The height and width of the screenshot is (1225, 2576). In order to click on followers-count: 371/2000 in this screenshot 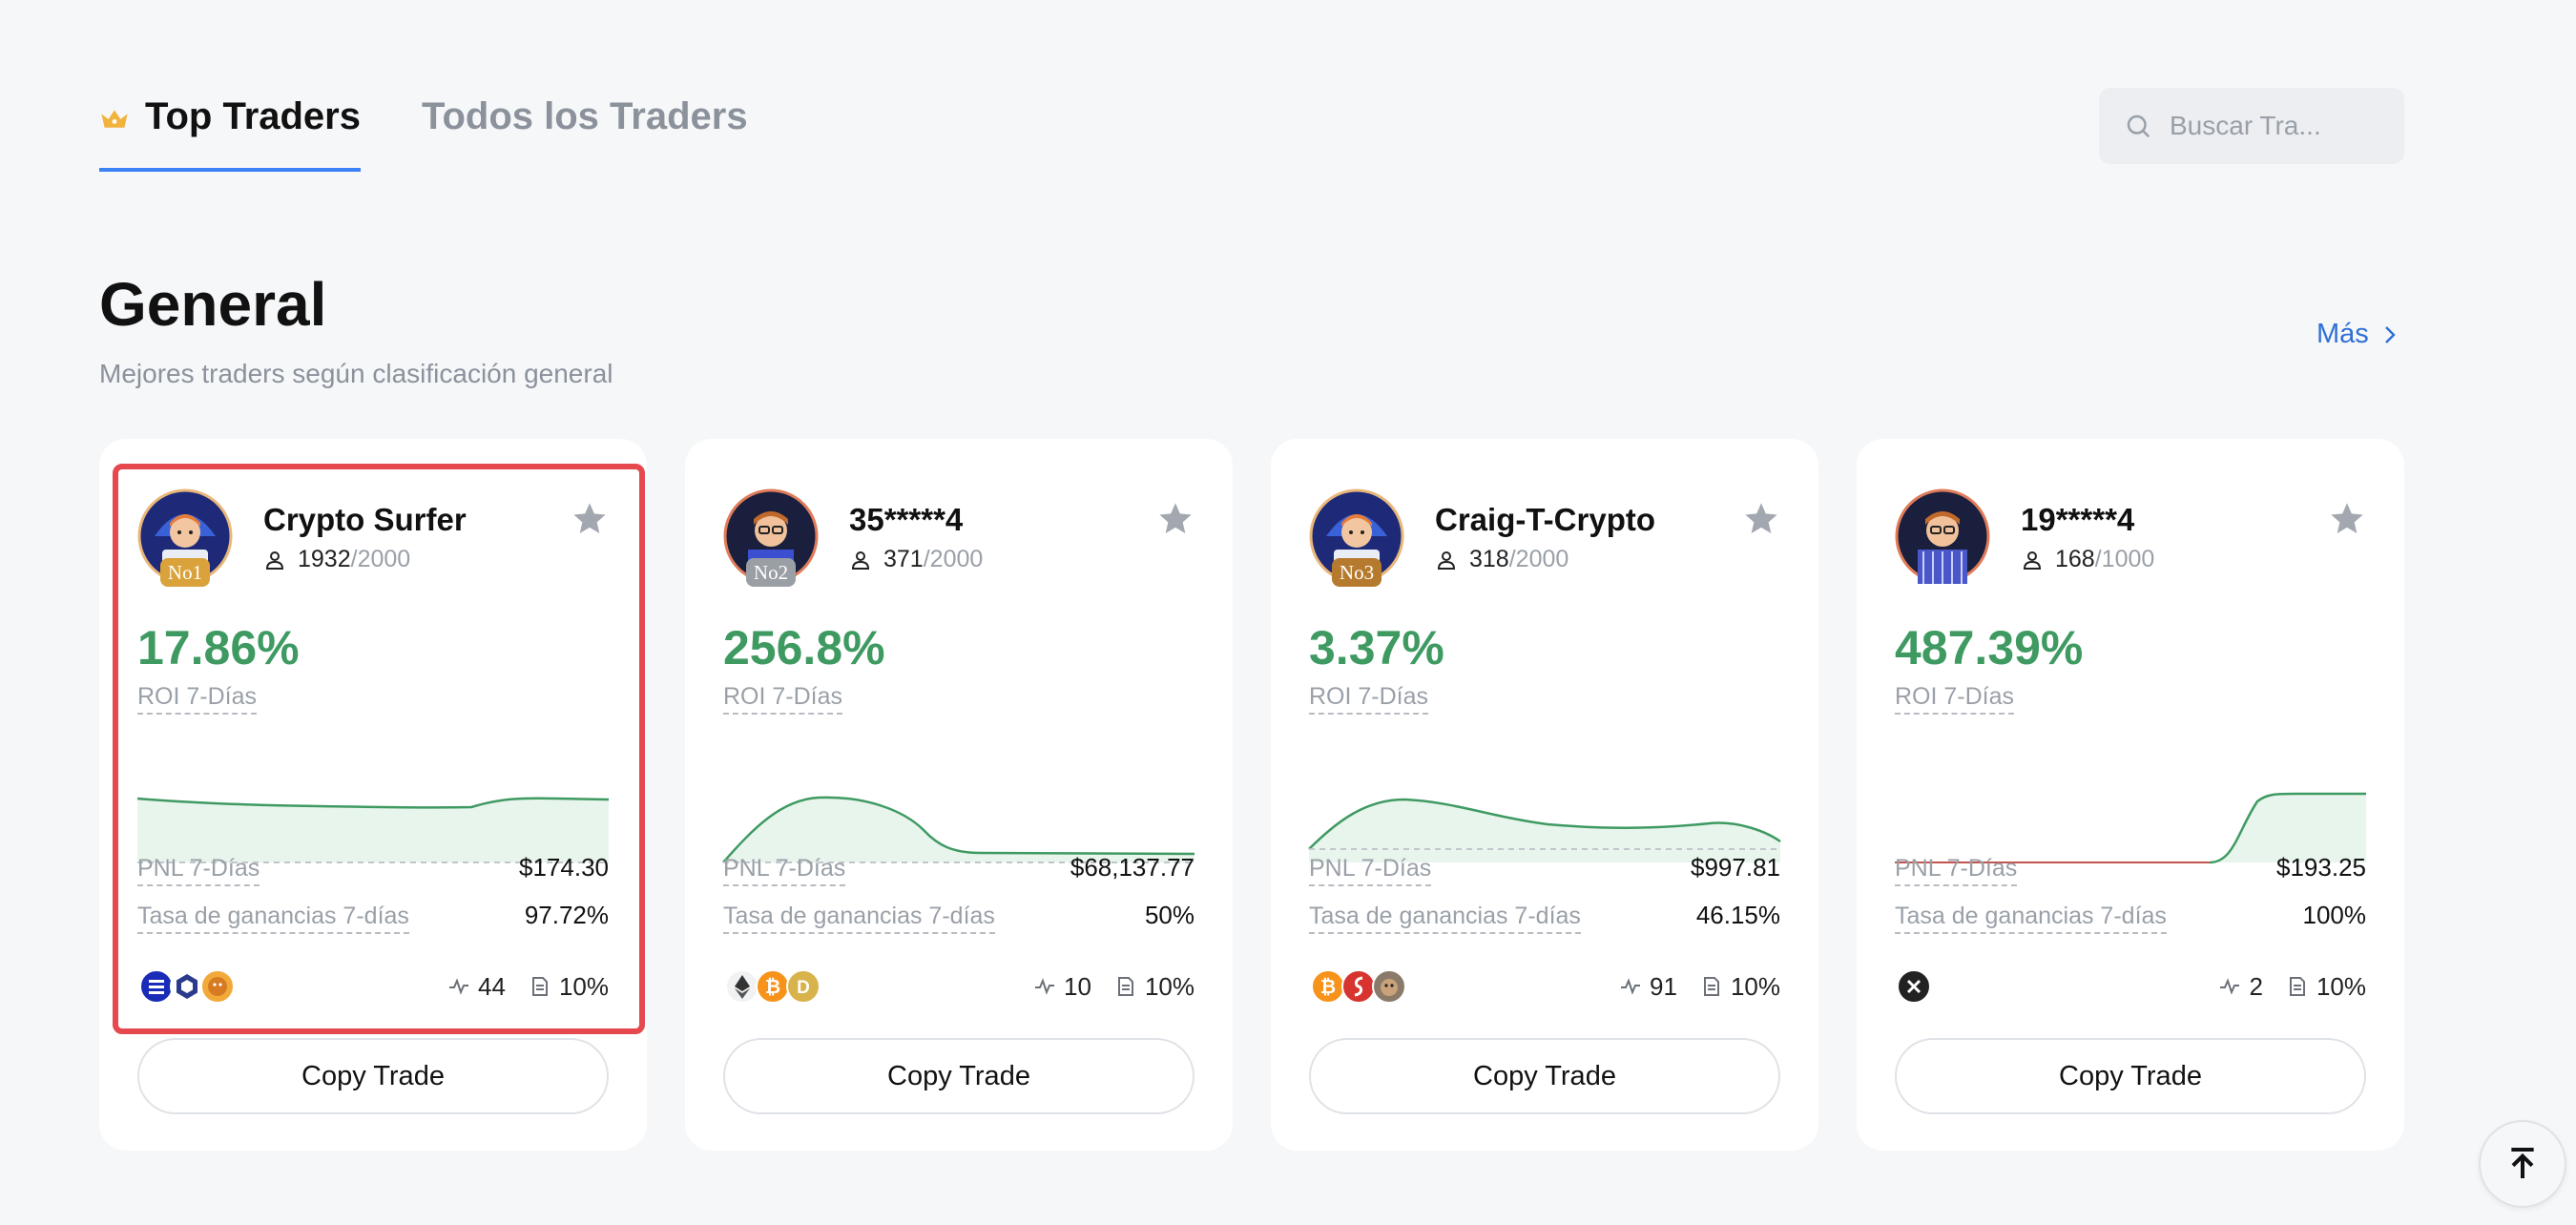, I will do `click(916, 559)`.